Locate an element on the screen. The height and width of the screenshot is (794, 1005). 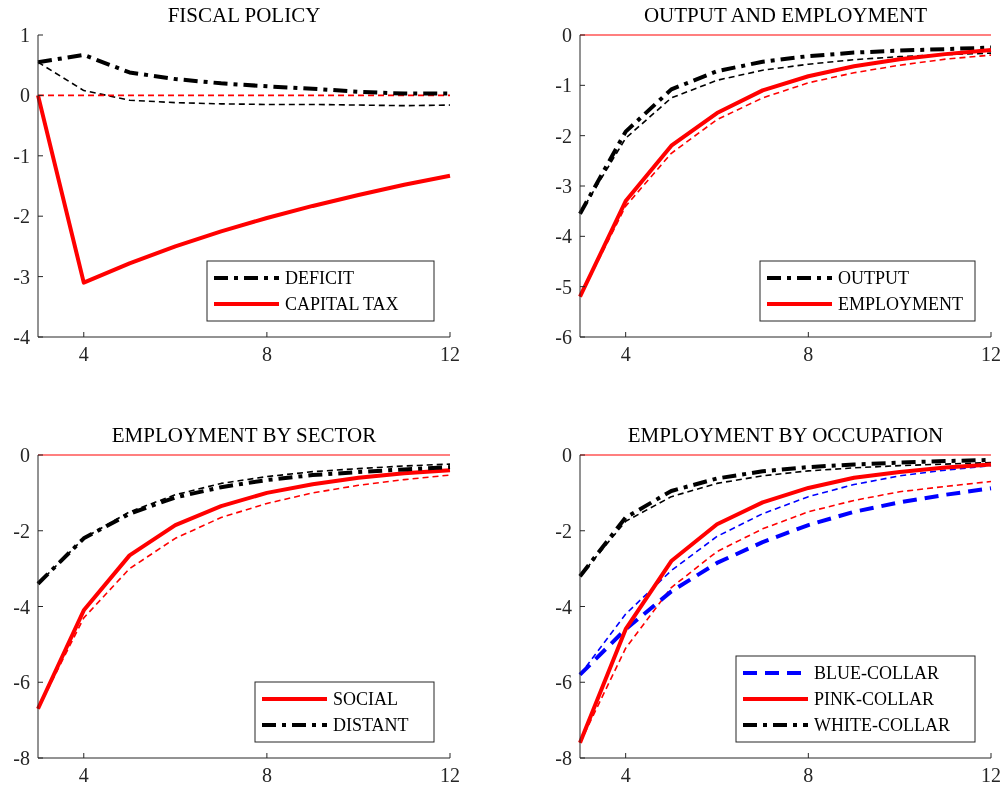
legend-label: BLUE-COLLAR is located at coordinates (876, 673).